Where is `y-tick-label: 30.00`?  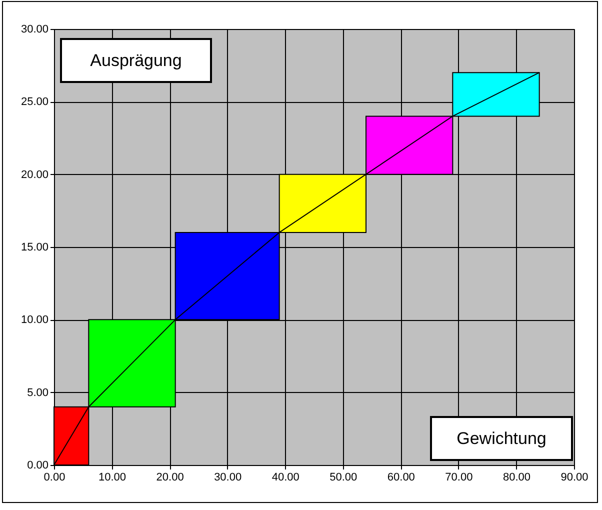
y-tick-label: 30.00 is located at coordinates (34, 30).